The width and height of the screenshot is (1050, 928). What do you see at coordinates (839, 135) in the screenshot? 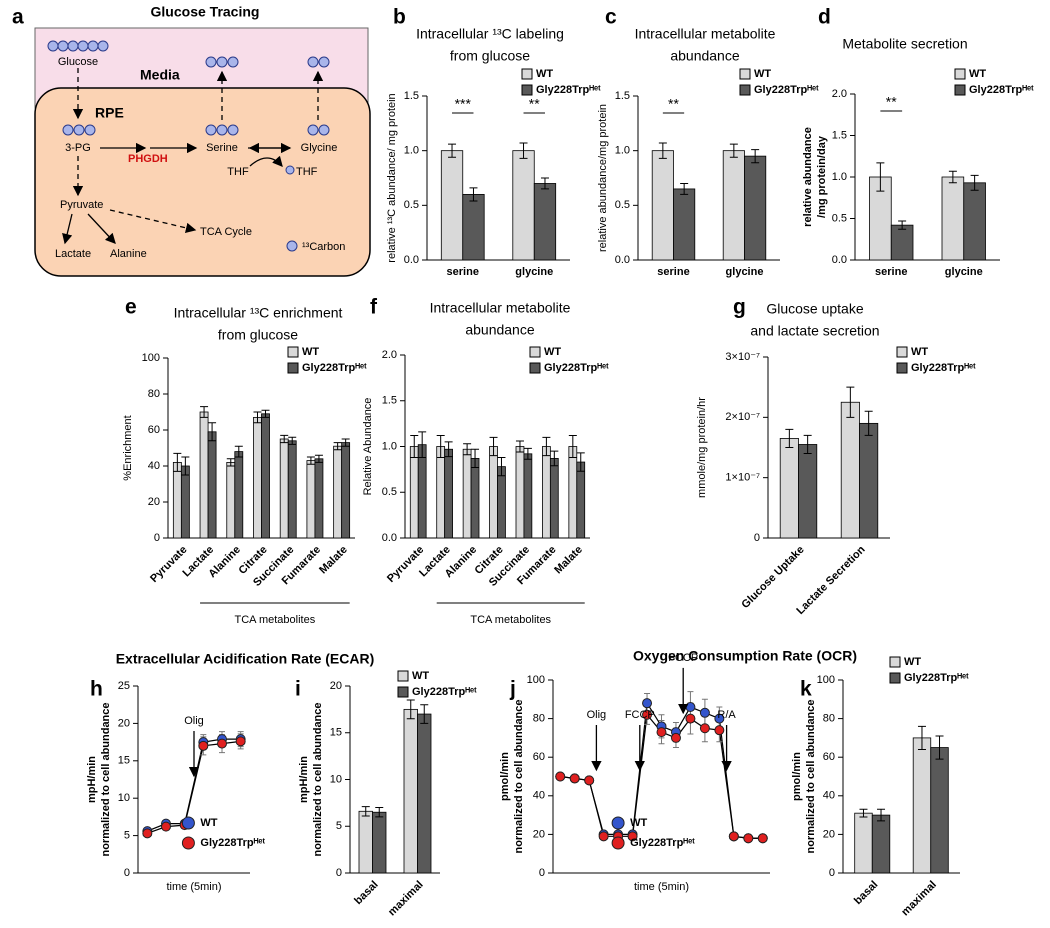
I see `y-tick-label: 1.5` at bounding box center [839, 135].